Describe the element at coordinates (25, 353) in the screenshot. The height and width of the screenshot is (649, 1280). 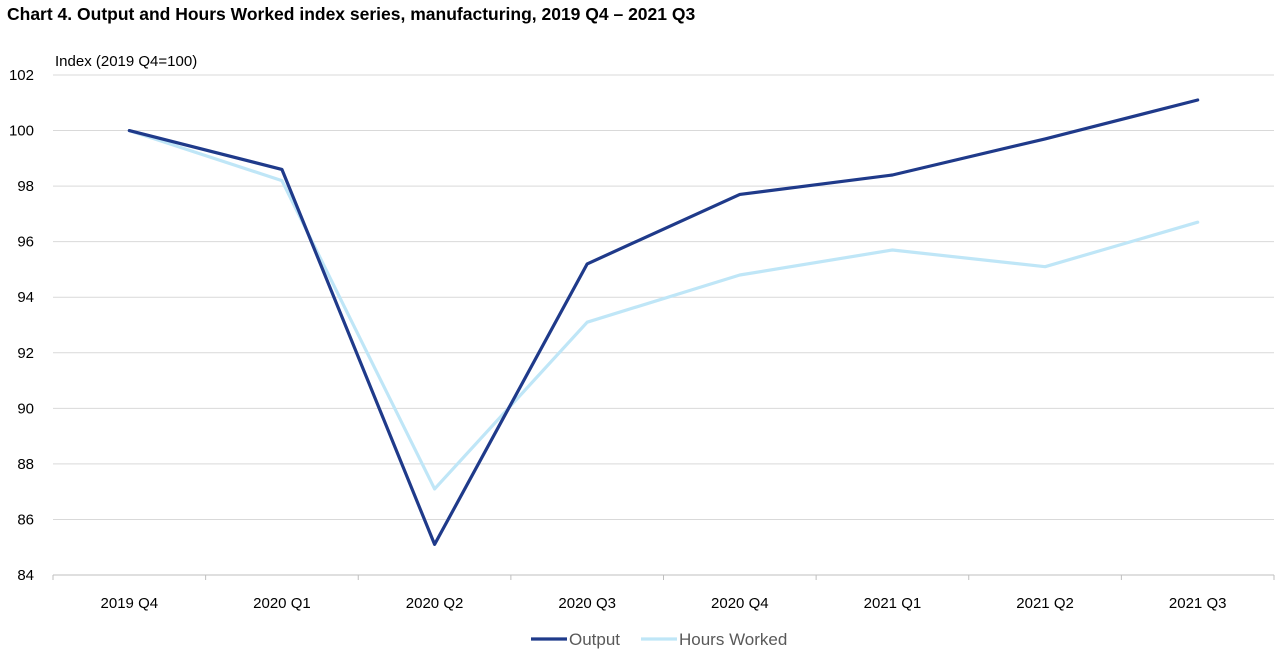
I see `y-tick-label: 92` at that location.